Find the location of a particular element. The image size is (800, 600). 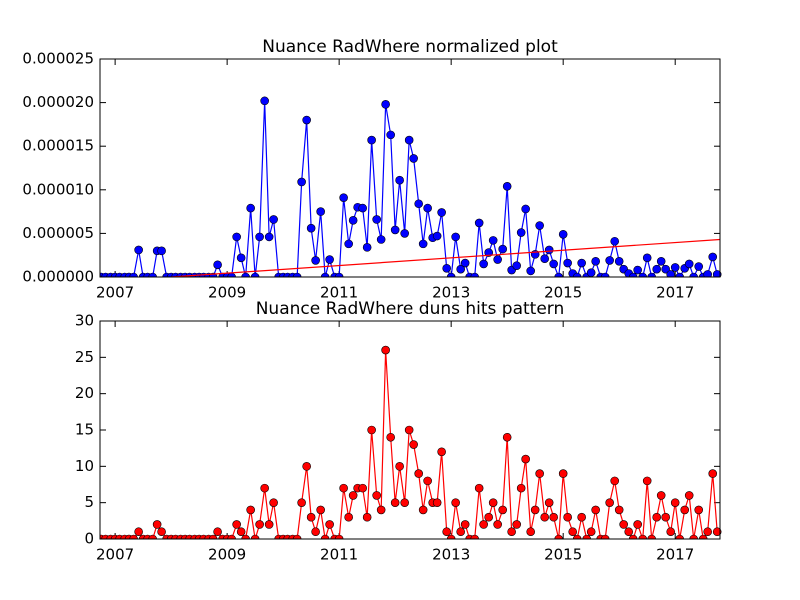

chart-title: Nuance RadWhere duns hits pattern is located at coordinates (410, 309).